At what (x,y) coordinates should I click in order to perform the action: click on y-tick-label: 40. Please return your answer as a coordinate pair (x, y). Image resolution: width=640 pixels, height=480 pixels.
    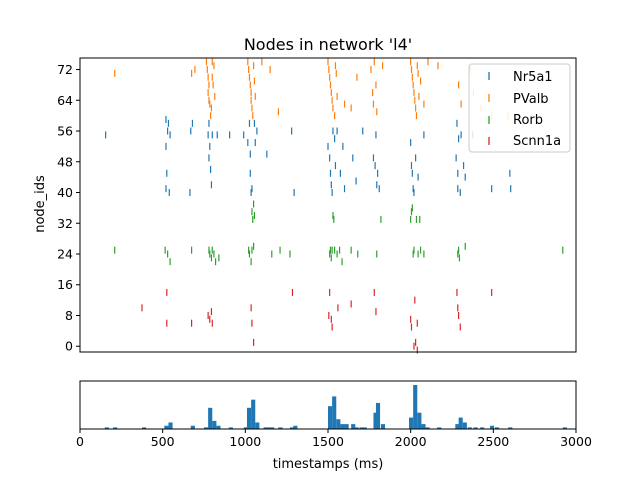
    Looking at the image, I should click on (65, 192).